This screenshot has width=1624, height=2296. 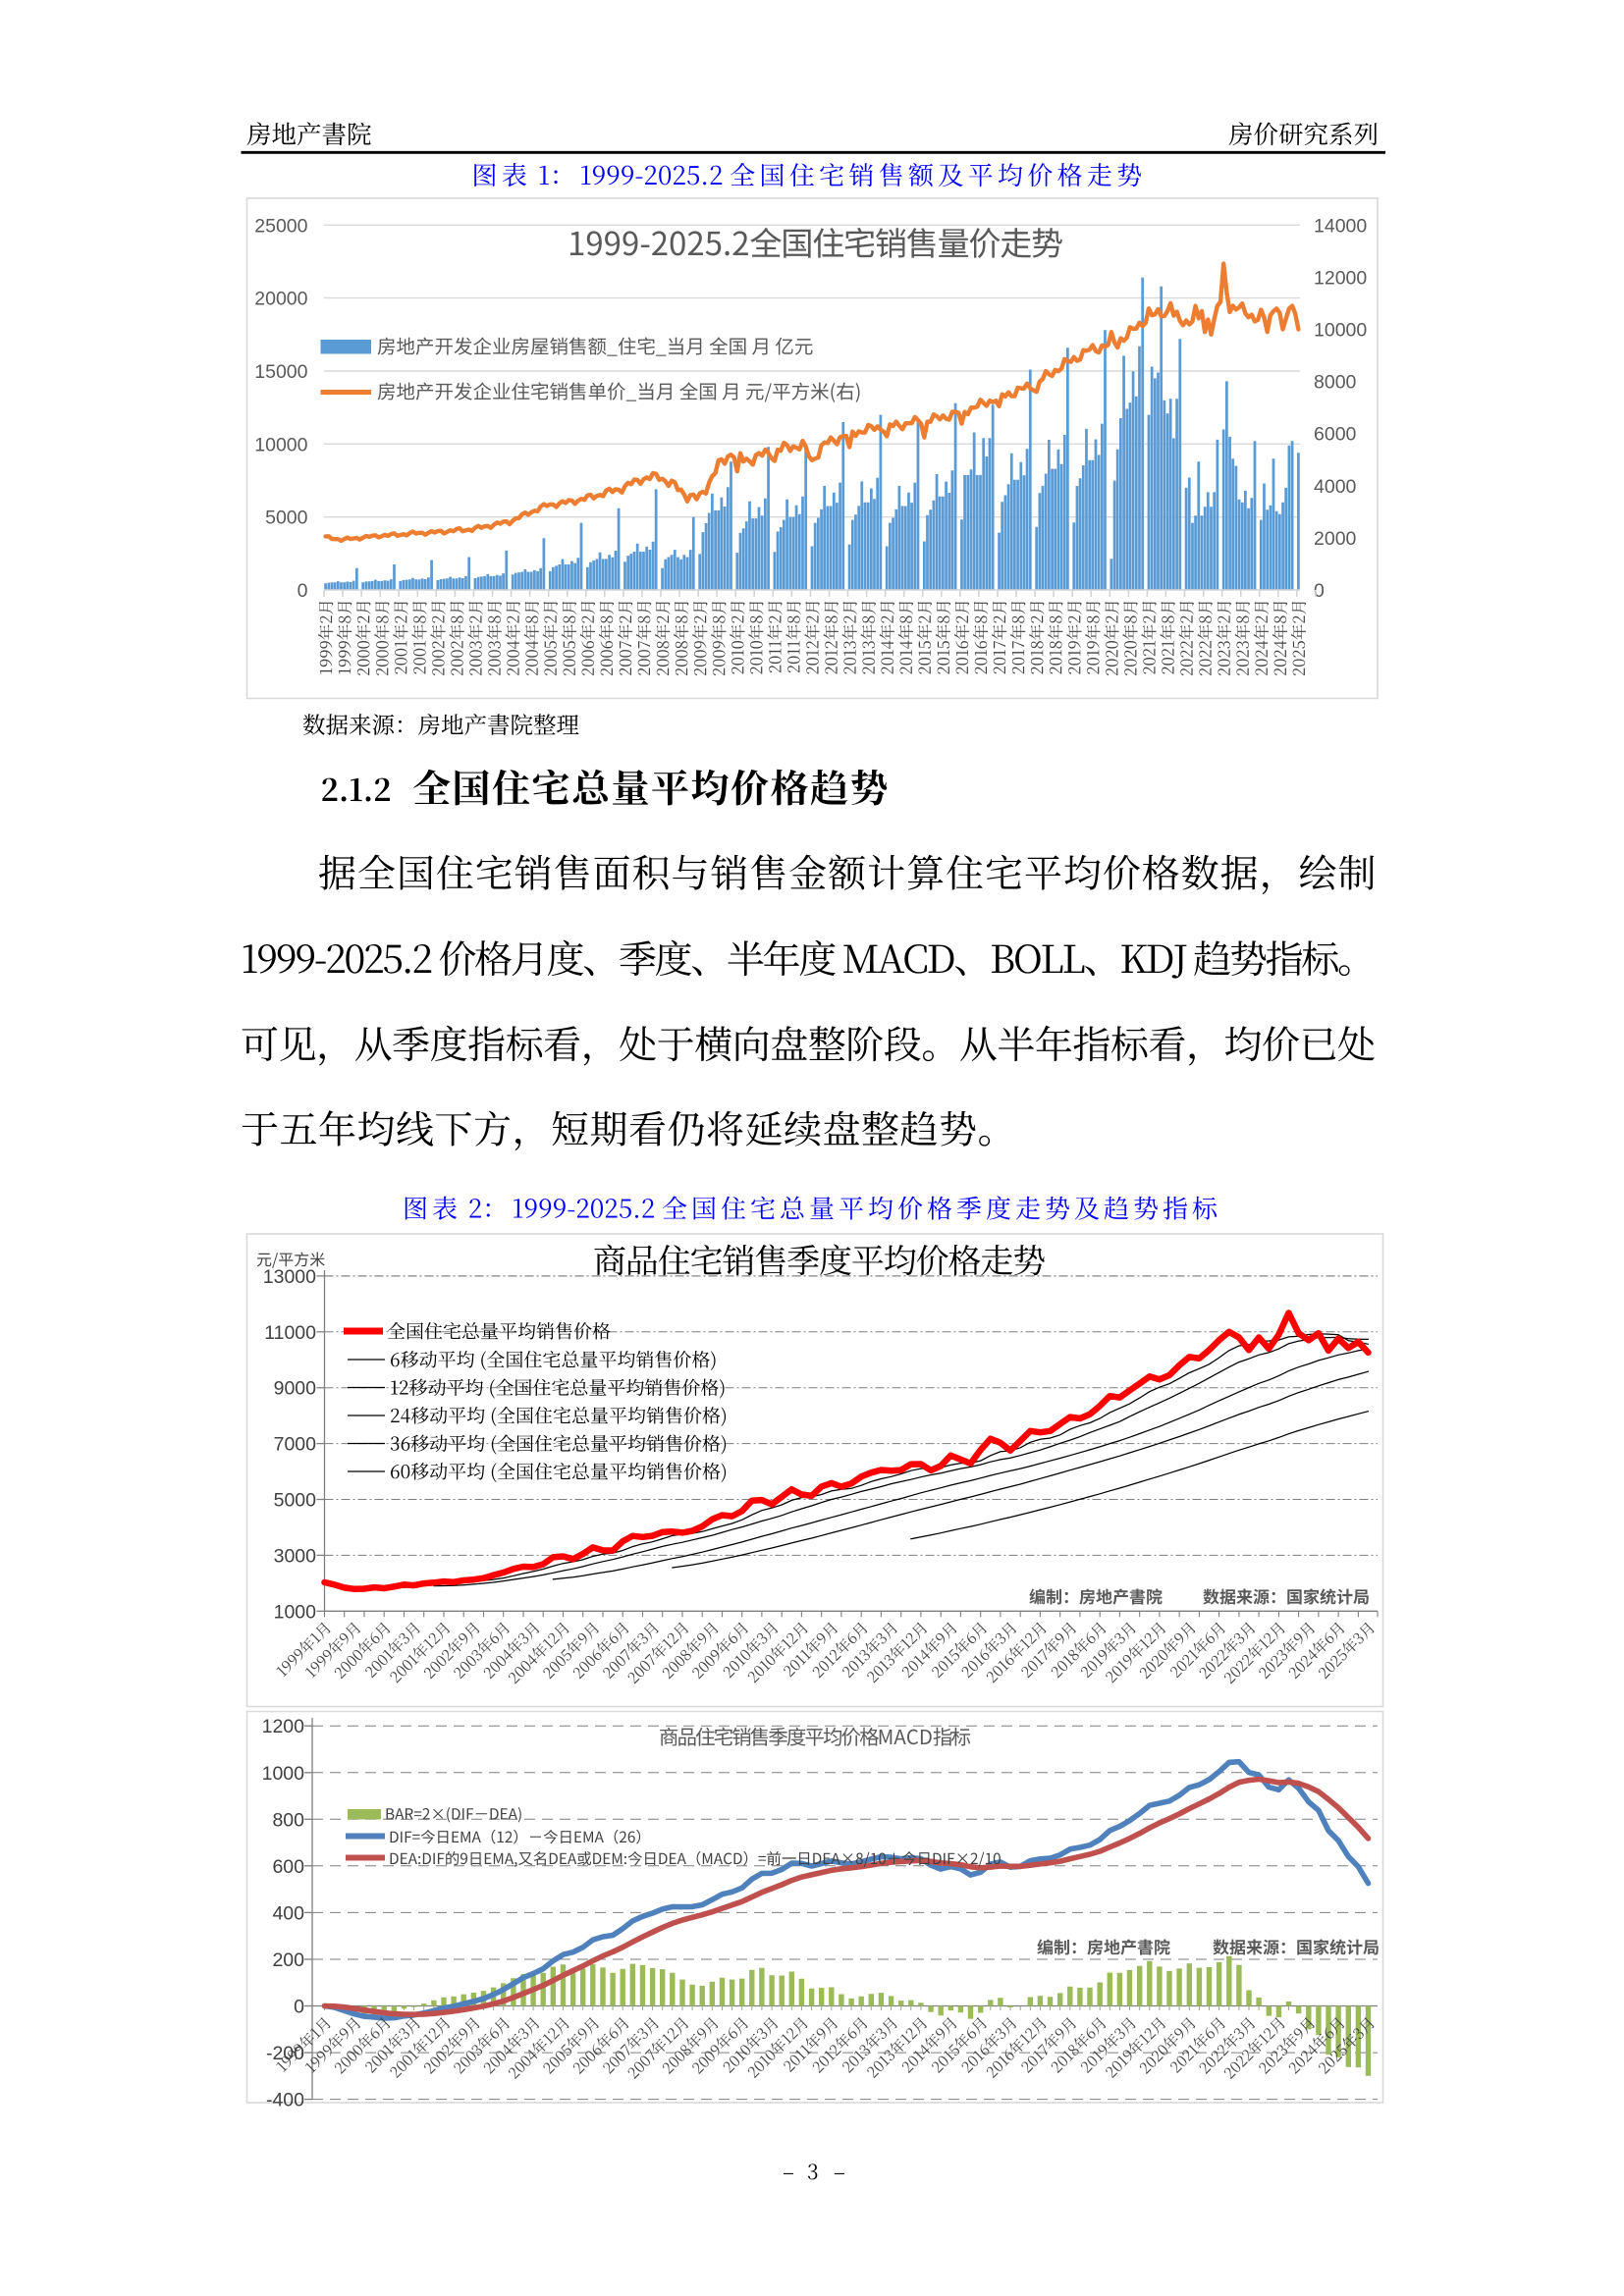 I want to click on svg-text: 4000, so click(x=1335, y=487).